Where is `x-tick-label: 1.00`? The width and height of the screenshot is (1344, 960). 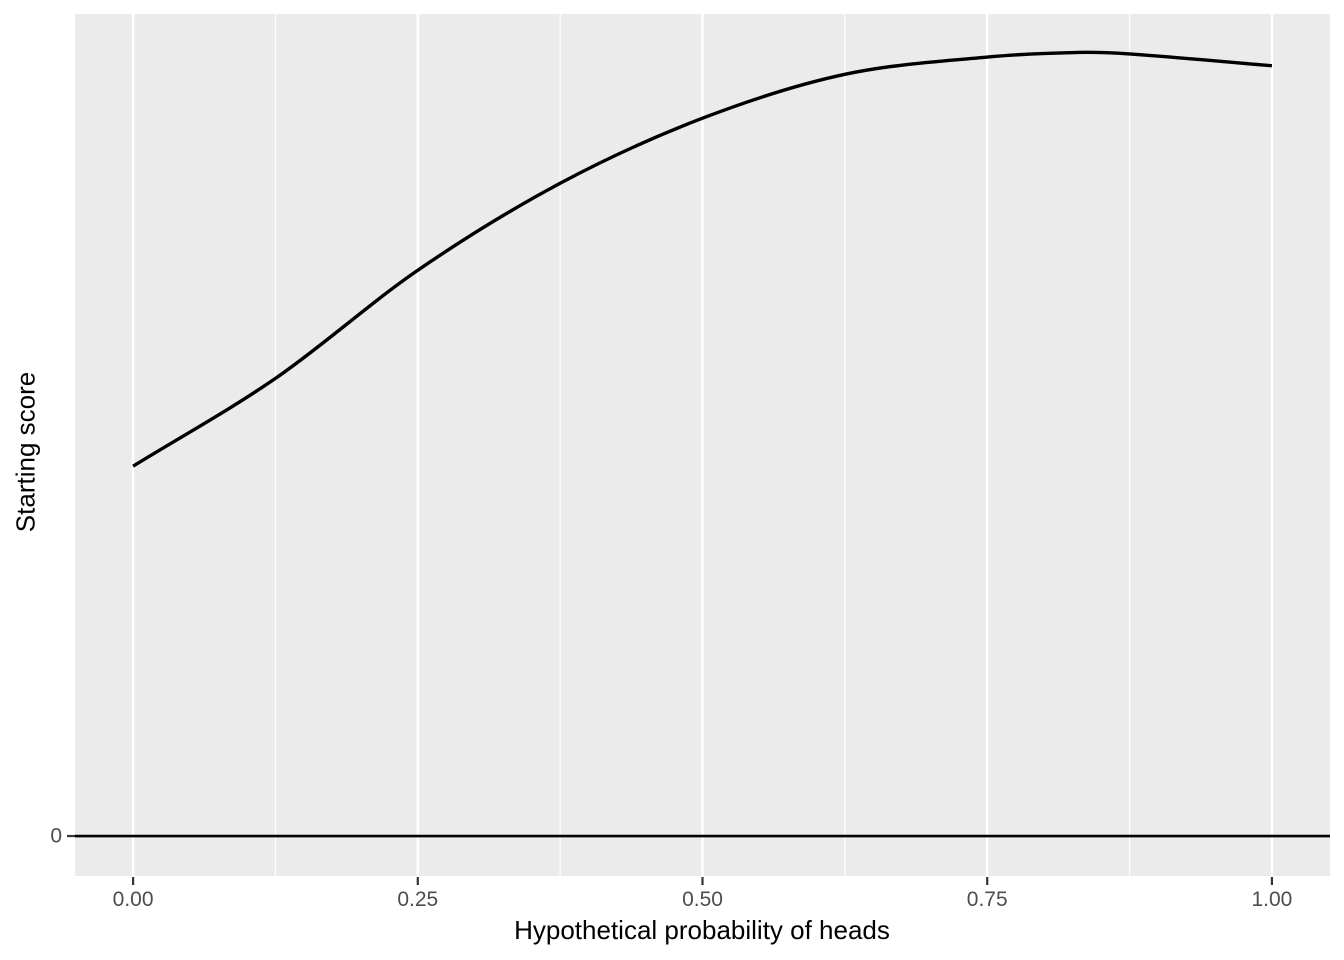 x-tick-label: 1.00 is located at coordinates (1272, 899).